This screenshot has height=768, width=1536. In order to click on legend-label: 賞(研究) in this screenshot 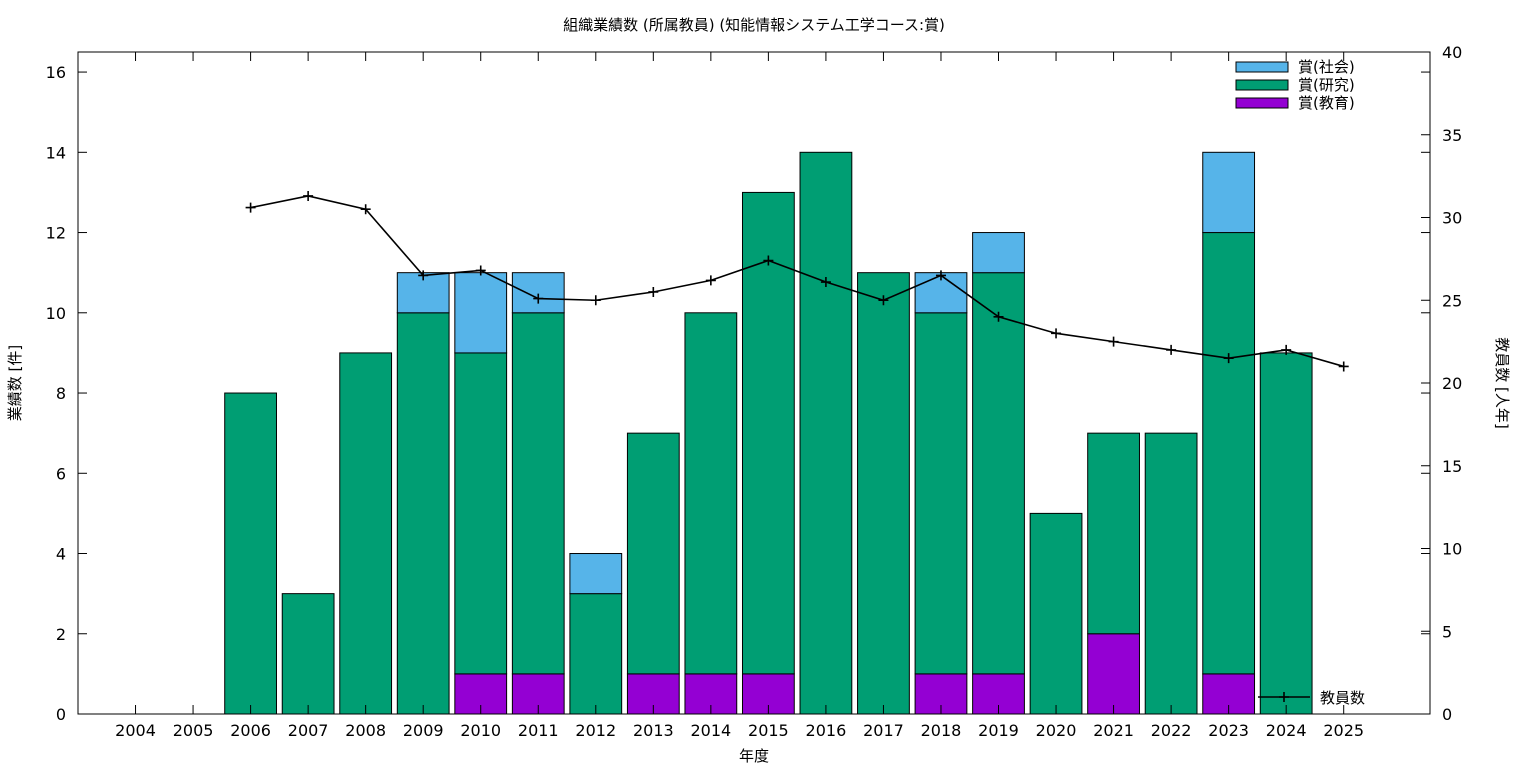, I will do `click(1326, 85)`.